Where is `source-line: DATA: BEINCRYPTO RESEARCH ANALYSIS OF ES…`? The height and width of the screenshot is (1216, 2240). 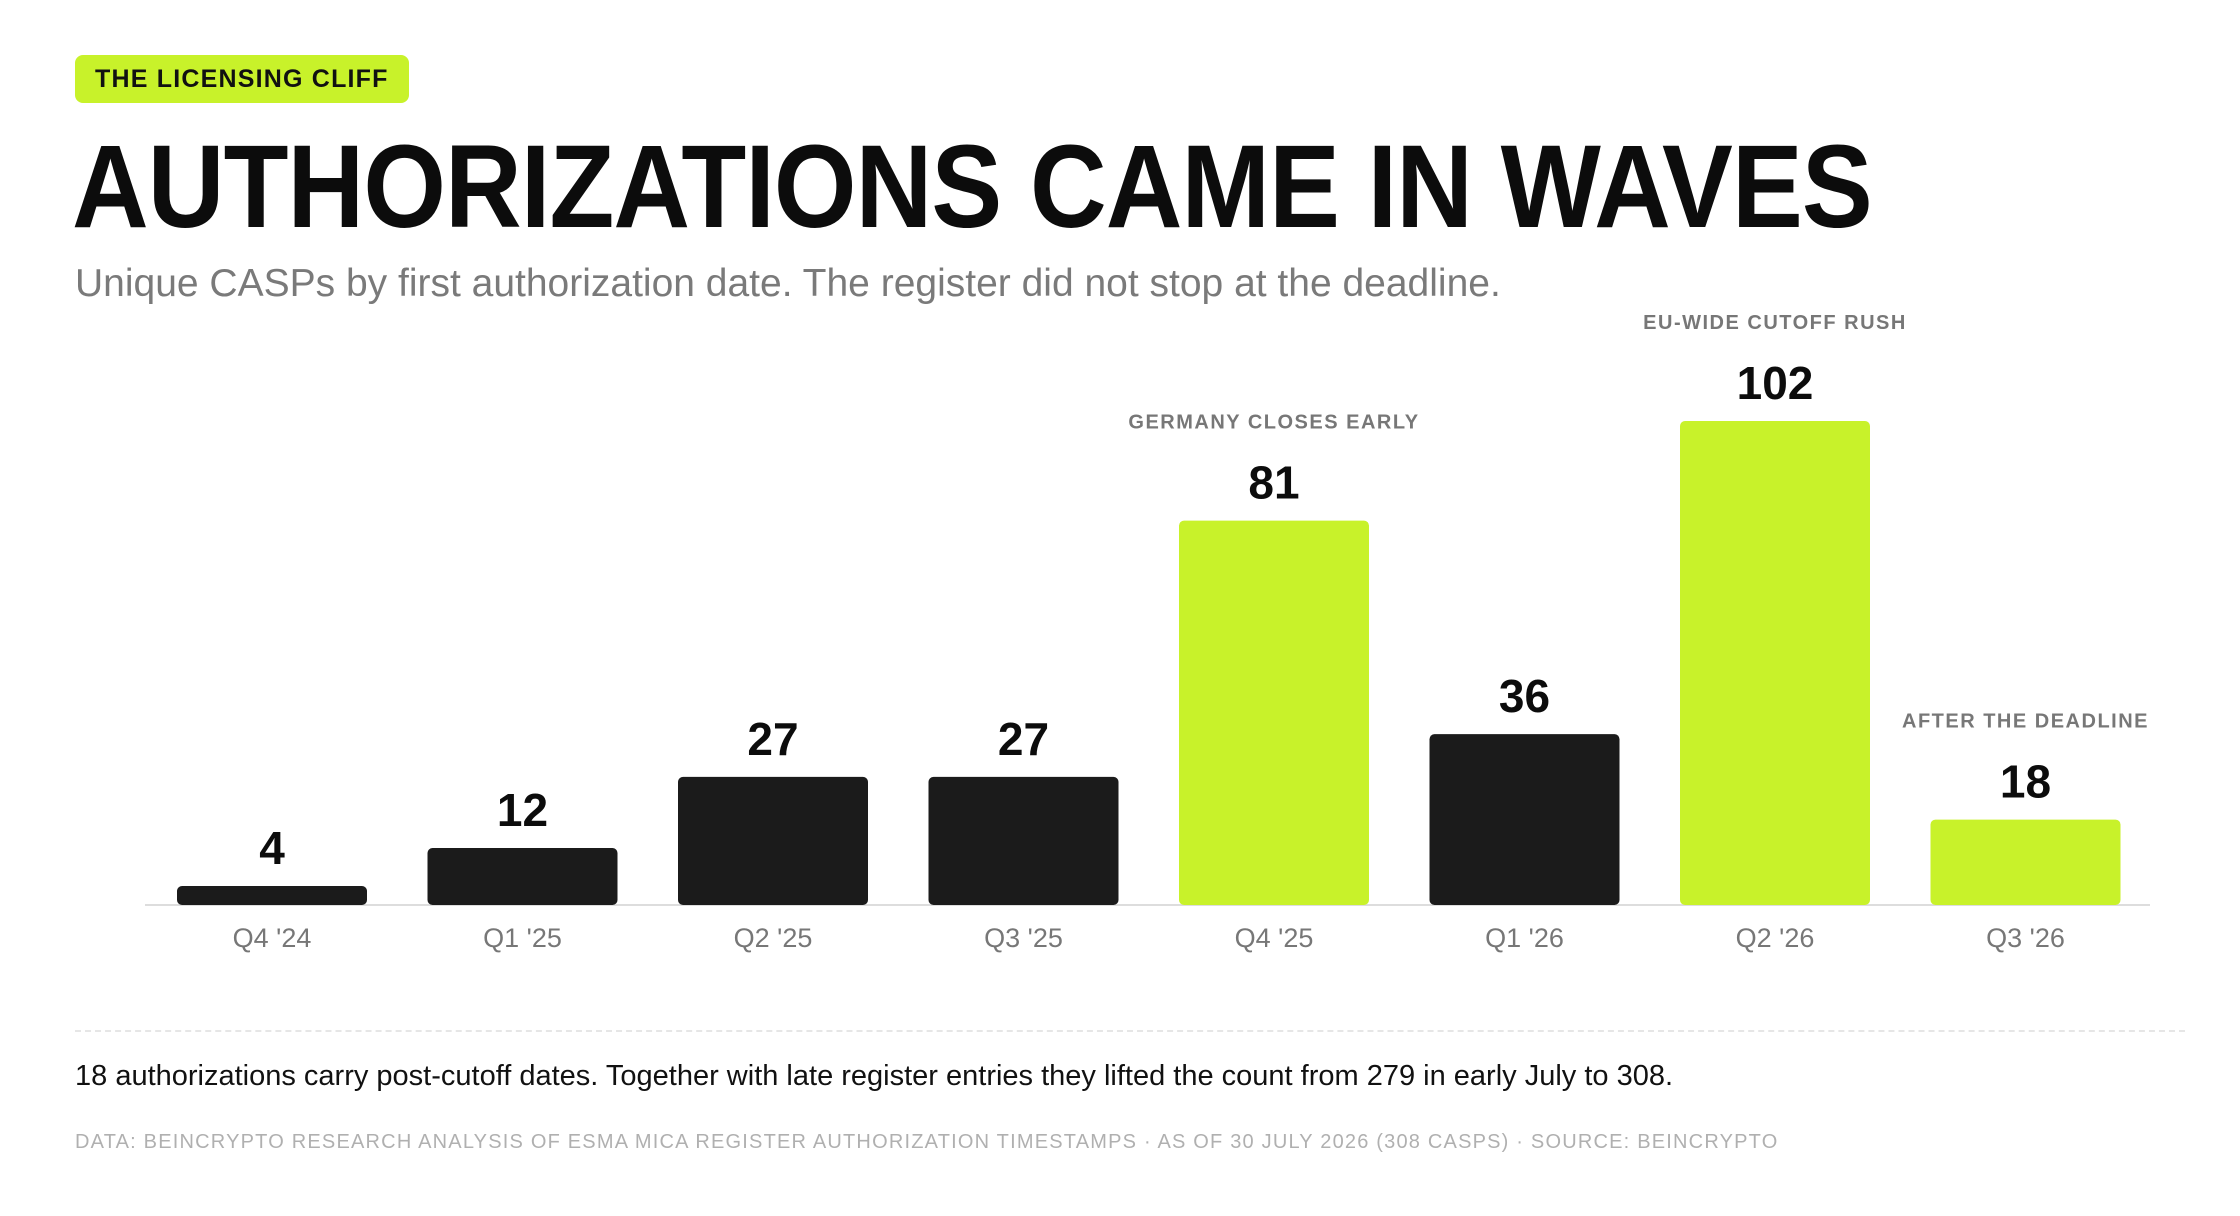 source-line: DATA: BEINCRYPTO RESEARCH ANALYSIS OF ES… is located at coordinates (927, 1142).